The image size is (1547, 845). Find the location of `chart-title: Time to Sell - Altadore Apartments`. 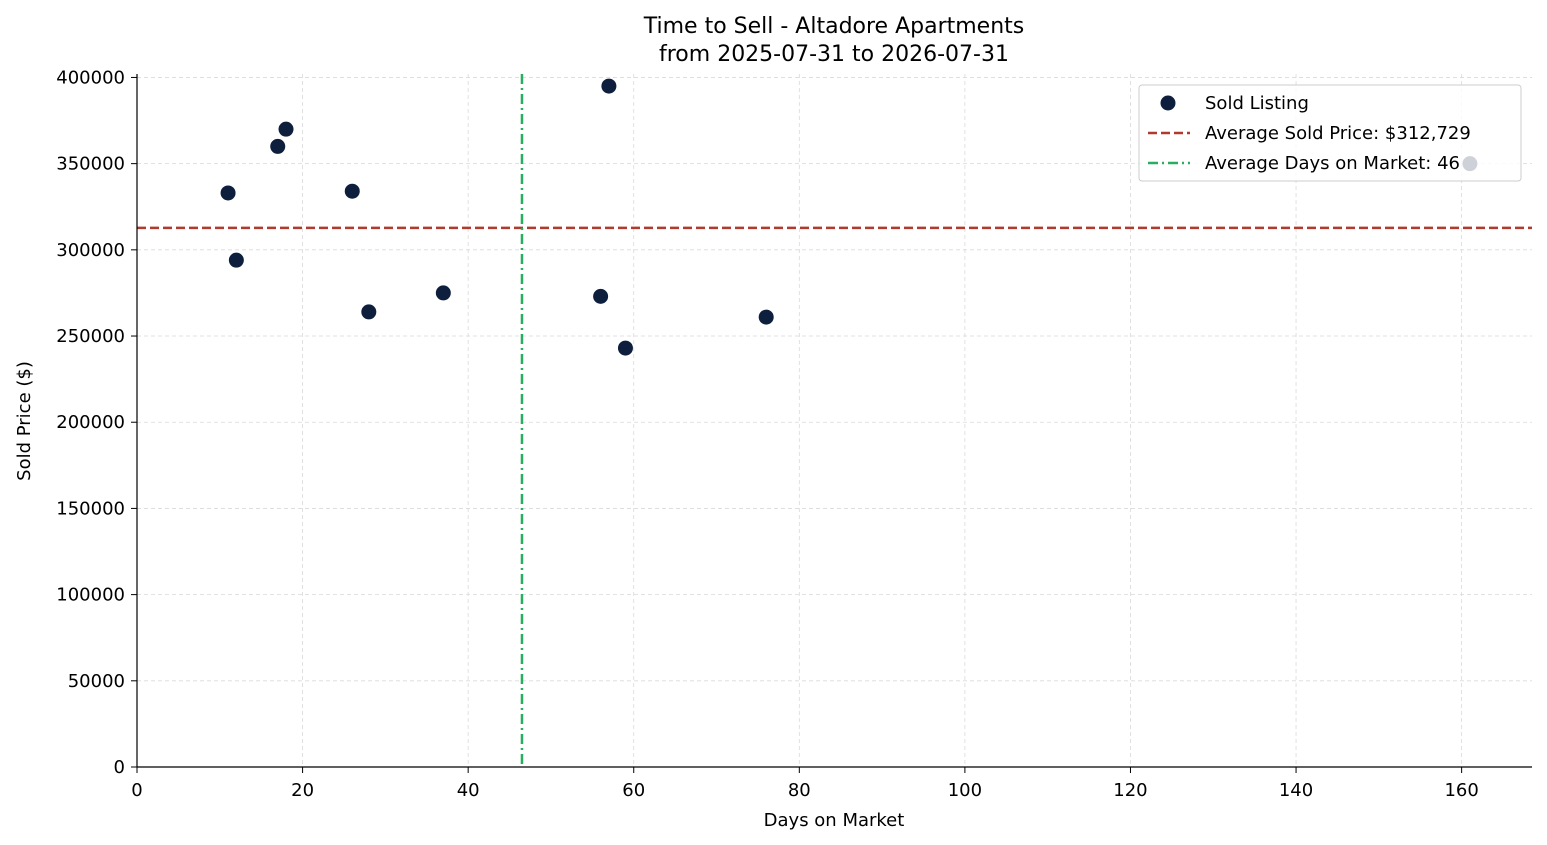

chart-title: Time to Sell - Altadore Apartments is located at coordinates (834, 26).